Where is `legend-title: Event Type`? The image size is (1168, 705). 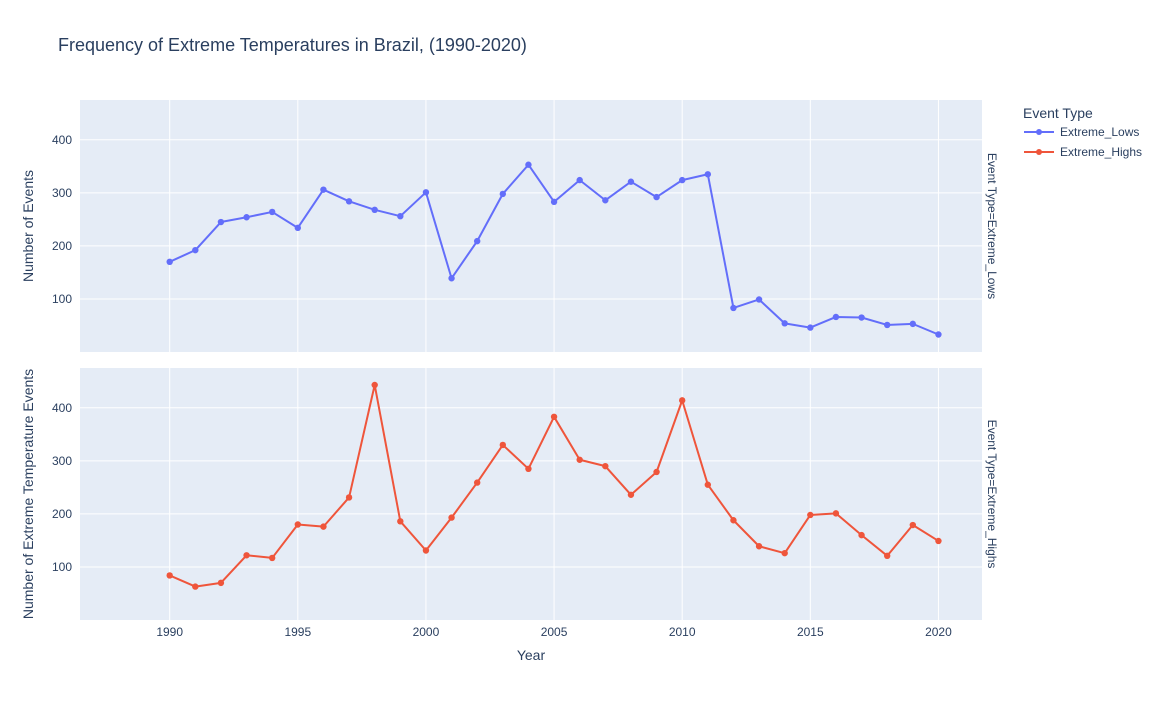 legend-title: Event Type is located at coordinates (1058, 113).